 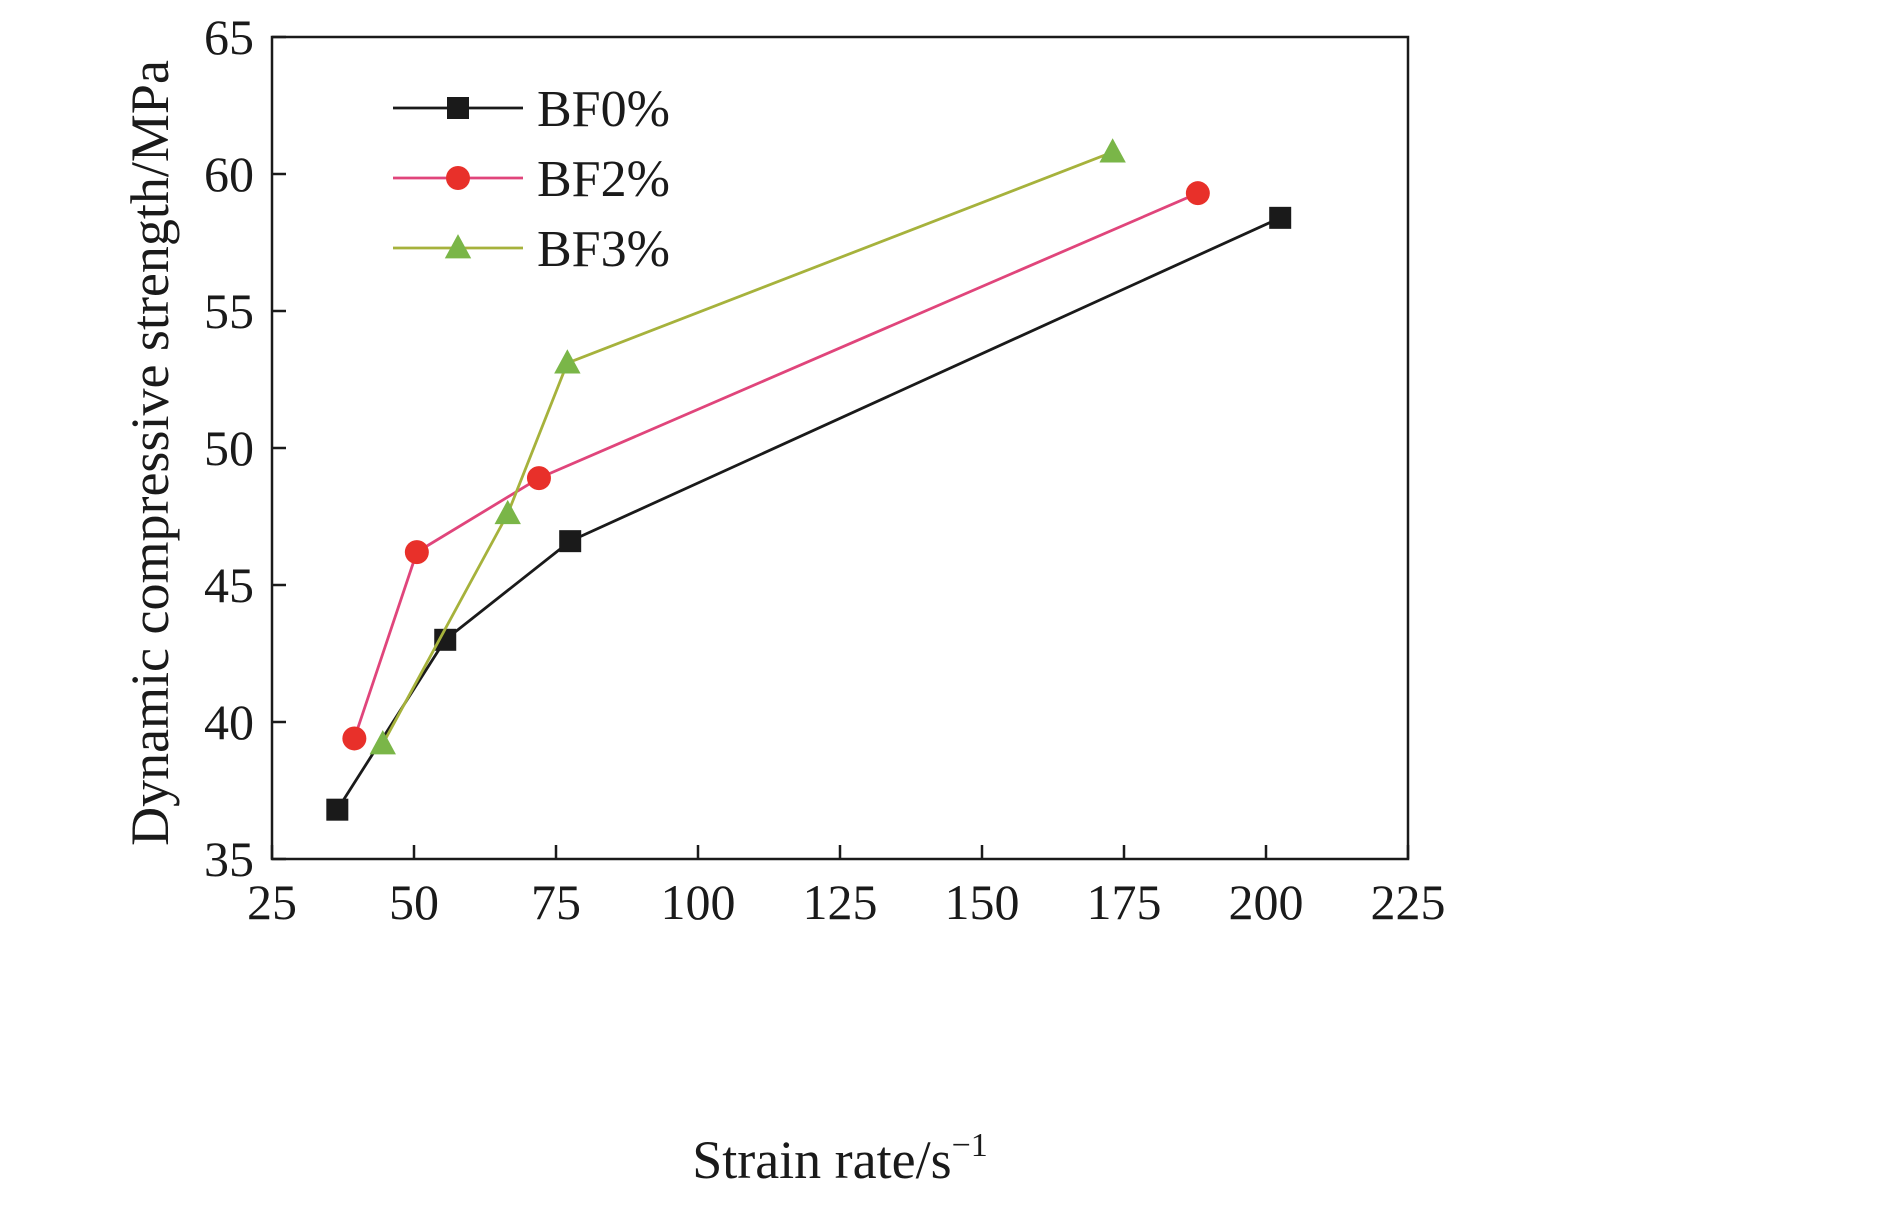 What do you see at coordinates (970, 1145) in the screenshot?
I see `x-axis-label-superscript: −1` at bounding box center [970, 1145].